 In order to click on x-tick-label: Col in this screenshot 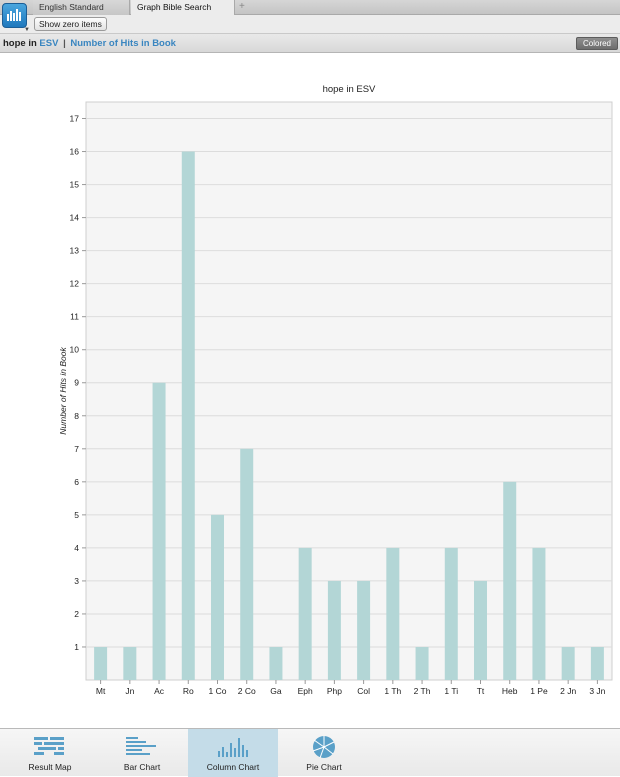, I will do `click(363, 691)`.